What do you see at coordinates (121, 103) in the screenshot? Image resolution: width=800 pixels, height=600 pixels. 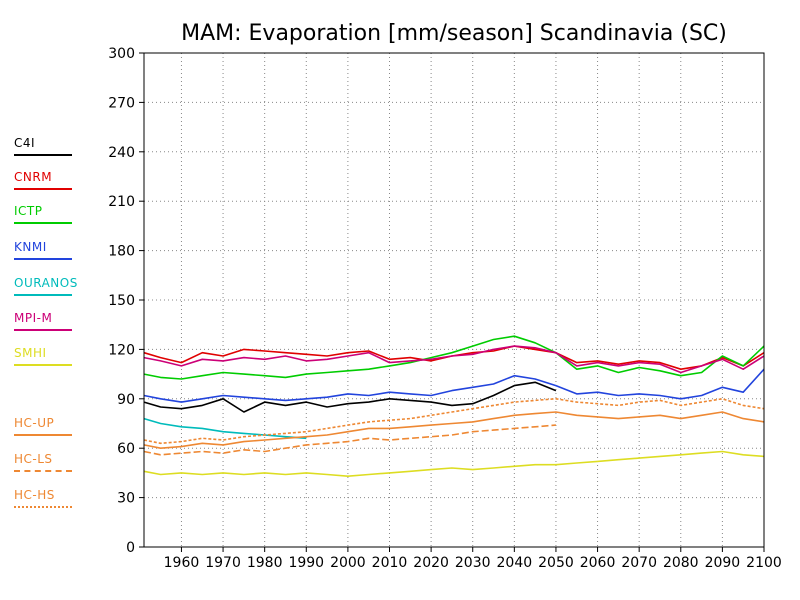 I see `y-tick-label: 270` at bounding box center [121, 103].